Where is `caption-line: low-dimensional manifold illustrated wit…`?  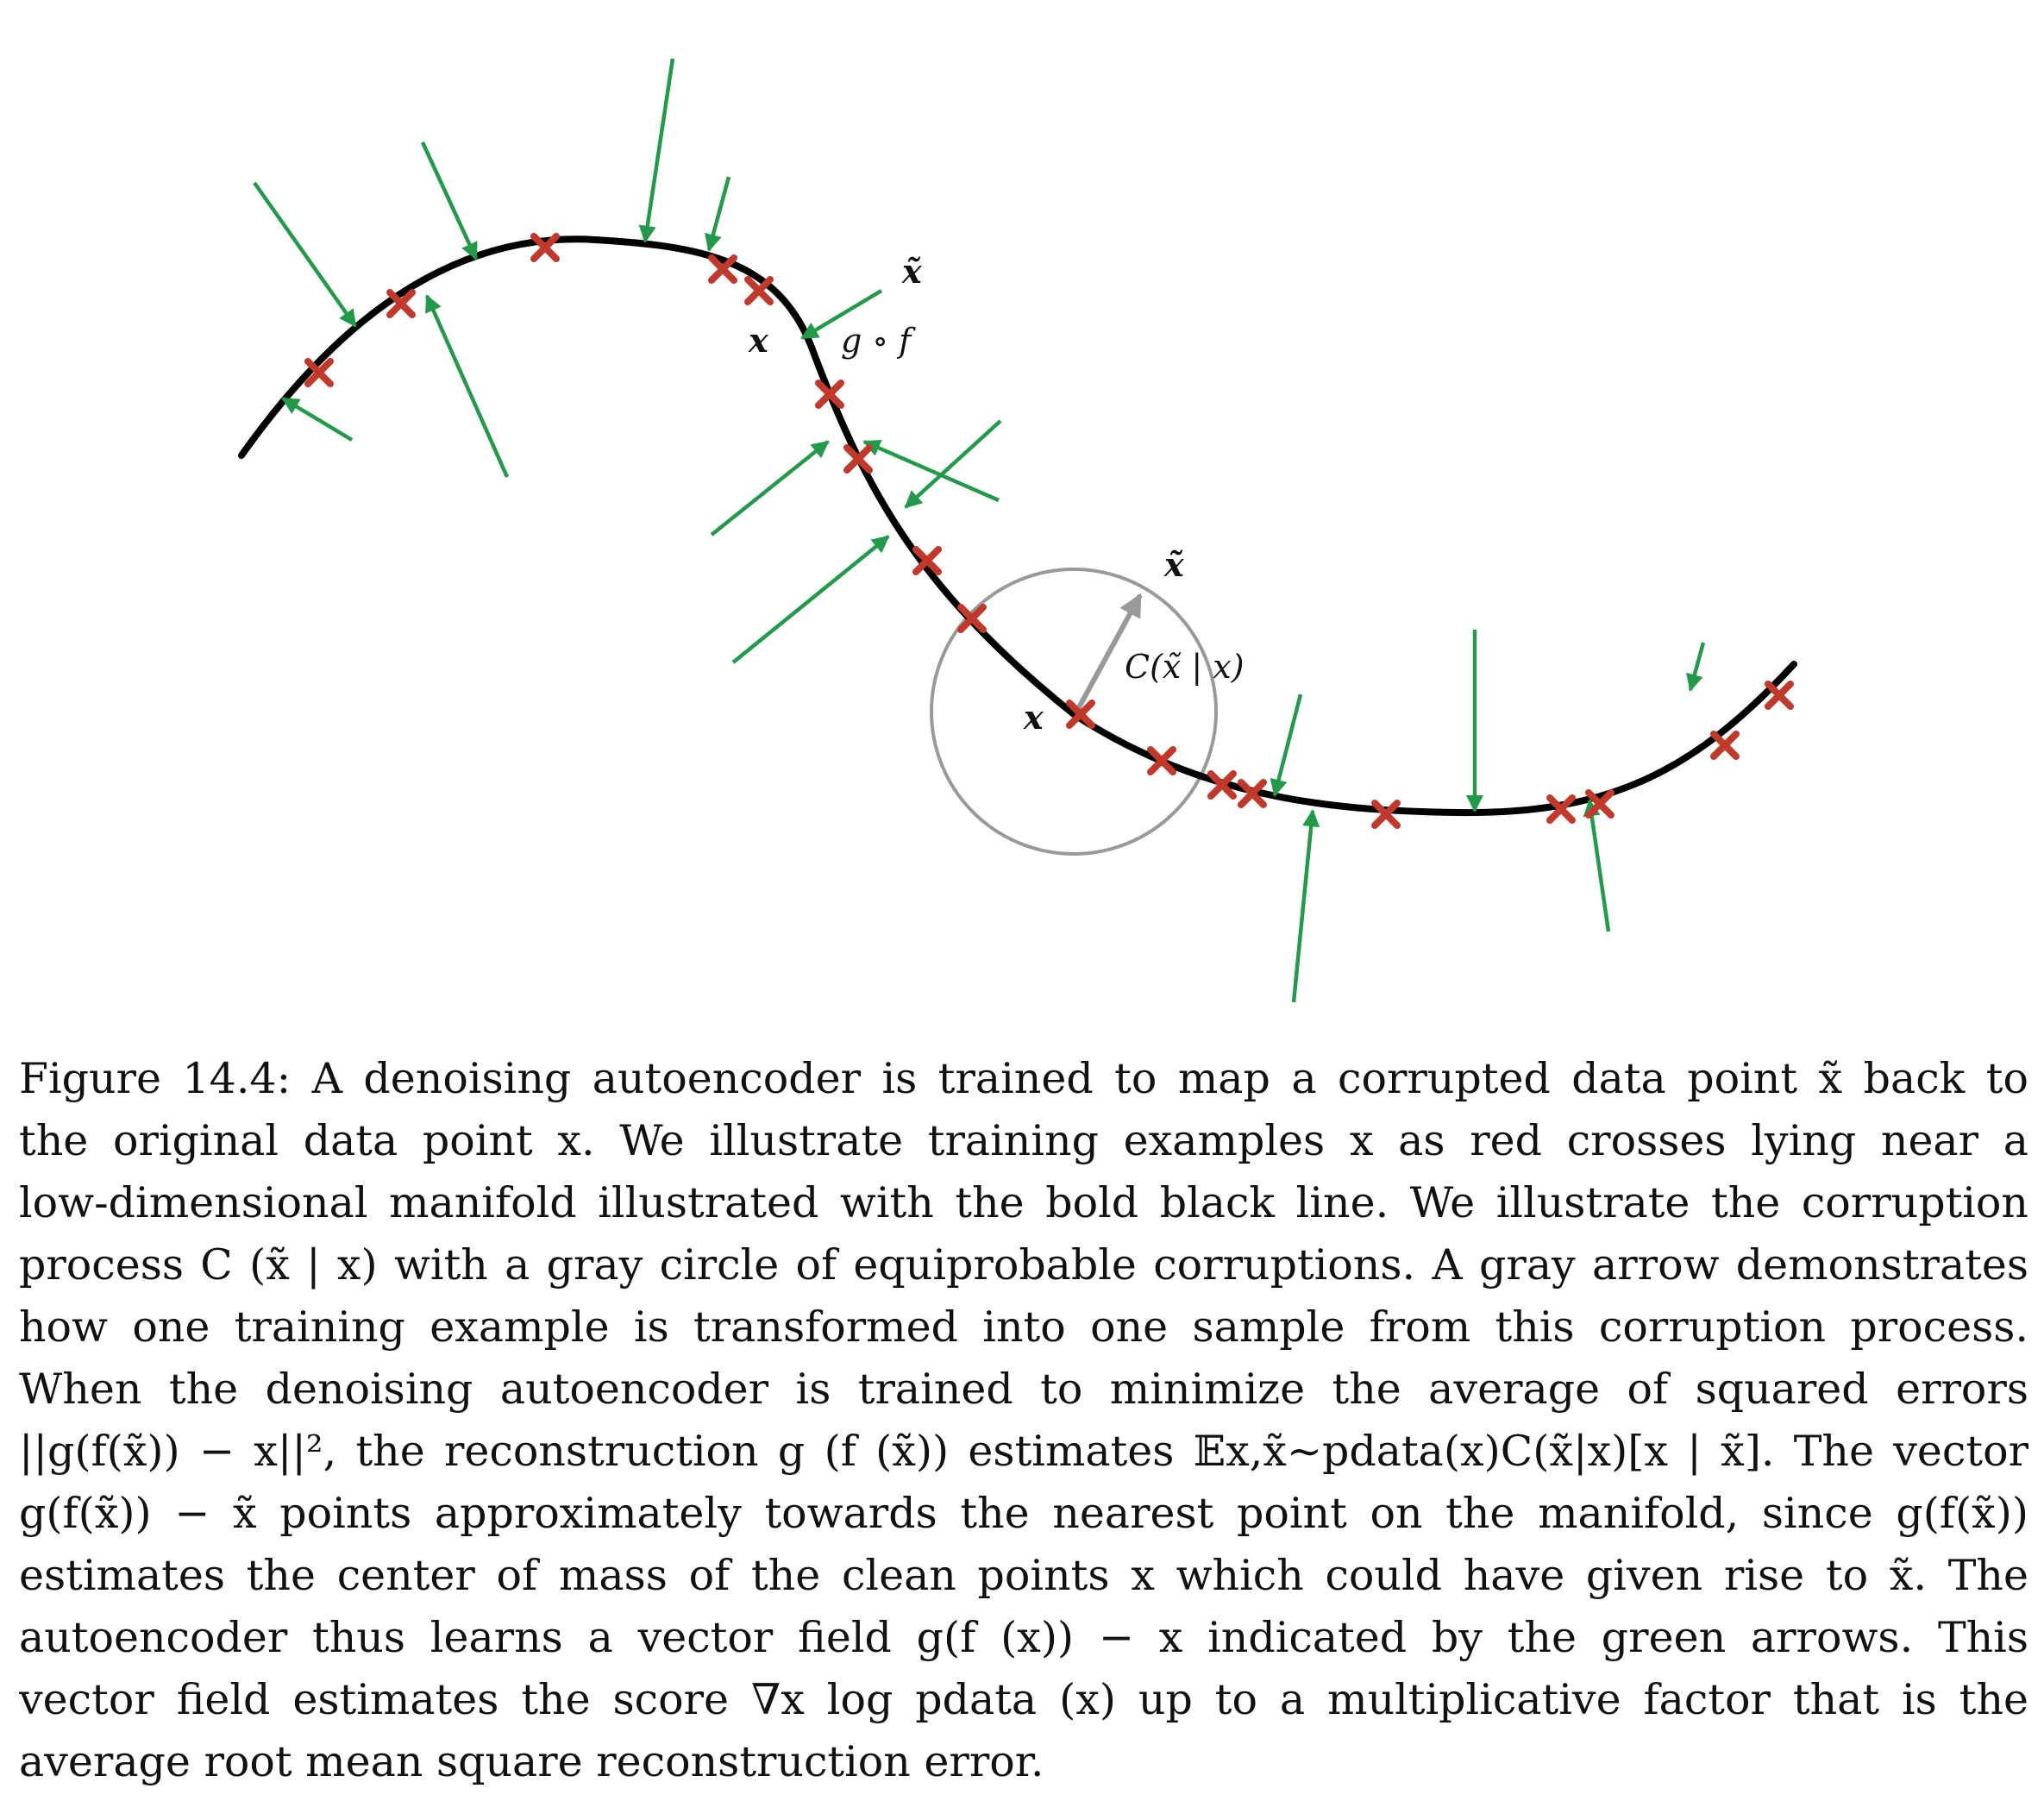
caption-line: low-dimensional manifold illustrated wit… is located at coordinates (1023, 1202).